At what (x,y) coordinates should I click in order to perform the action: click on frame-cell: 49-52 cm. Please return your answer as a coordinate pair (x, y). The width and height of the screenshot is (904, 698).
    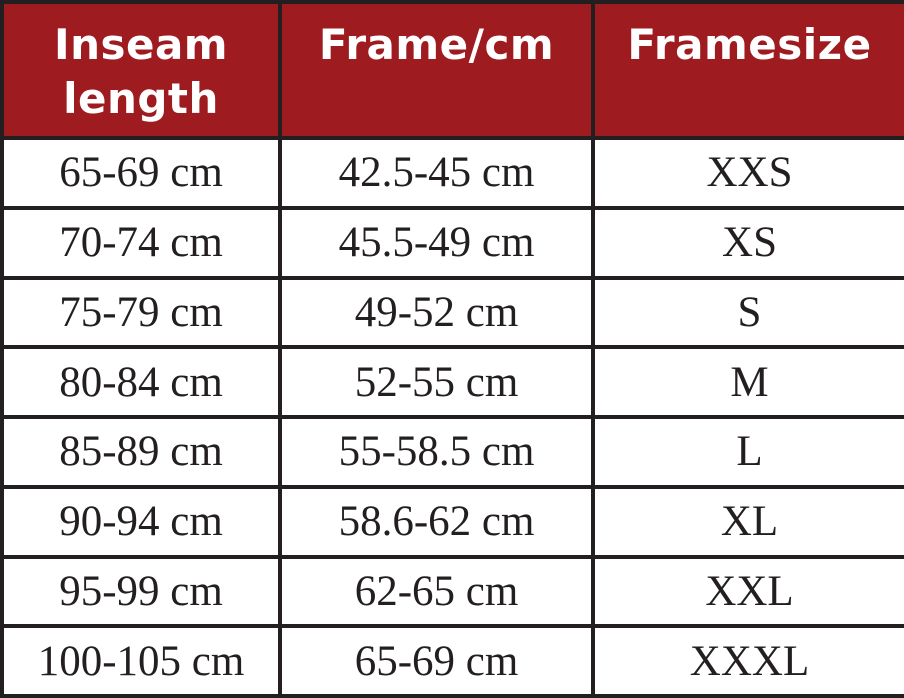
    Looking at the image, I should click on (436, 312).